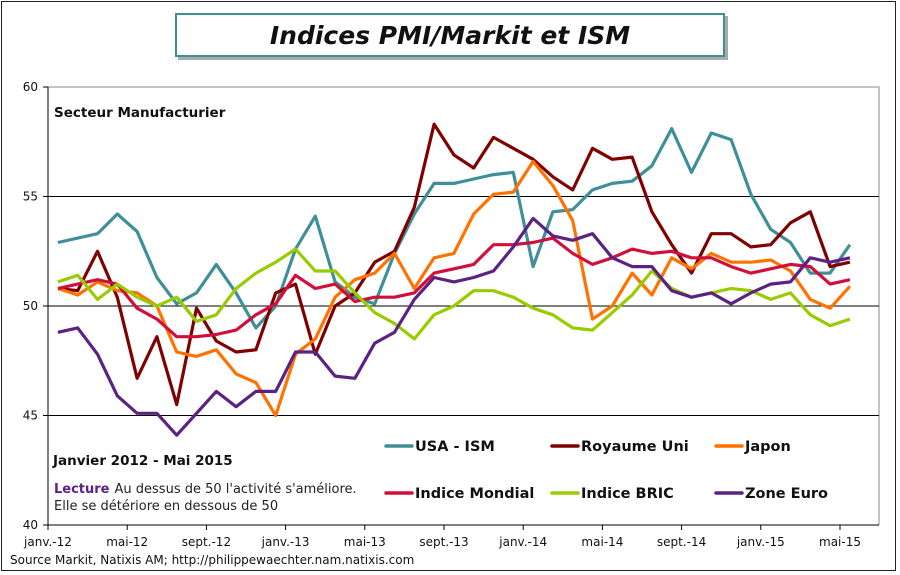 The image size is (900, 575). Describe the element at coordinates (681, 542) in the screenshot. I see `x-tick-label: sept.-14` at that location.